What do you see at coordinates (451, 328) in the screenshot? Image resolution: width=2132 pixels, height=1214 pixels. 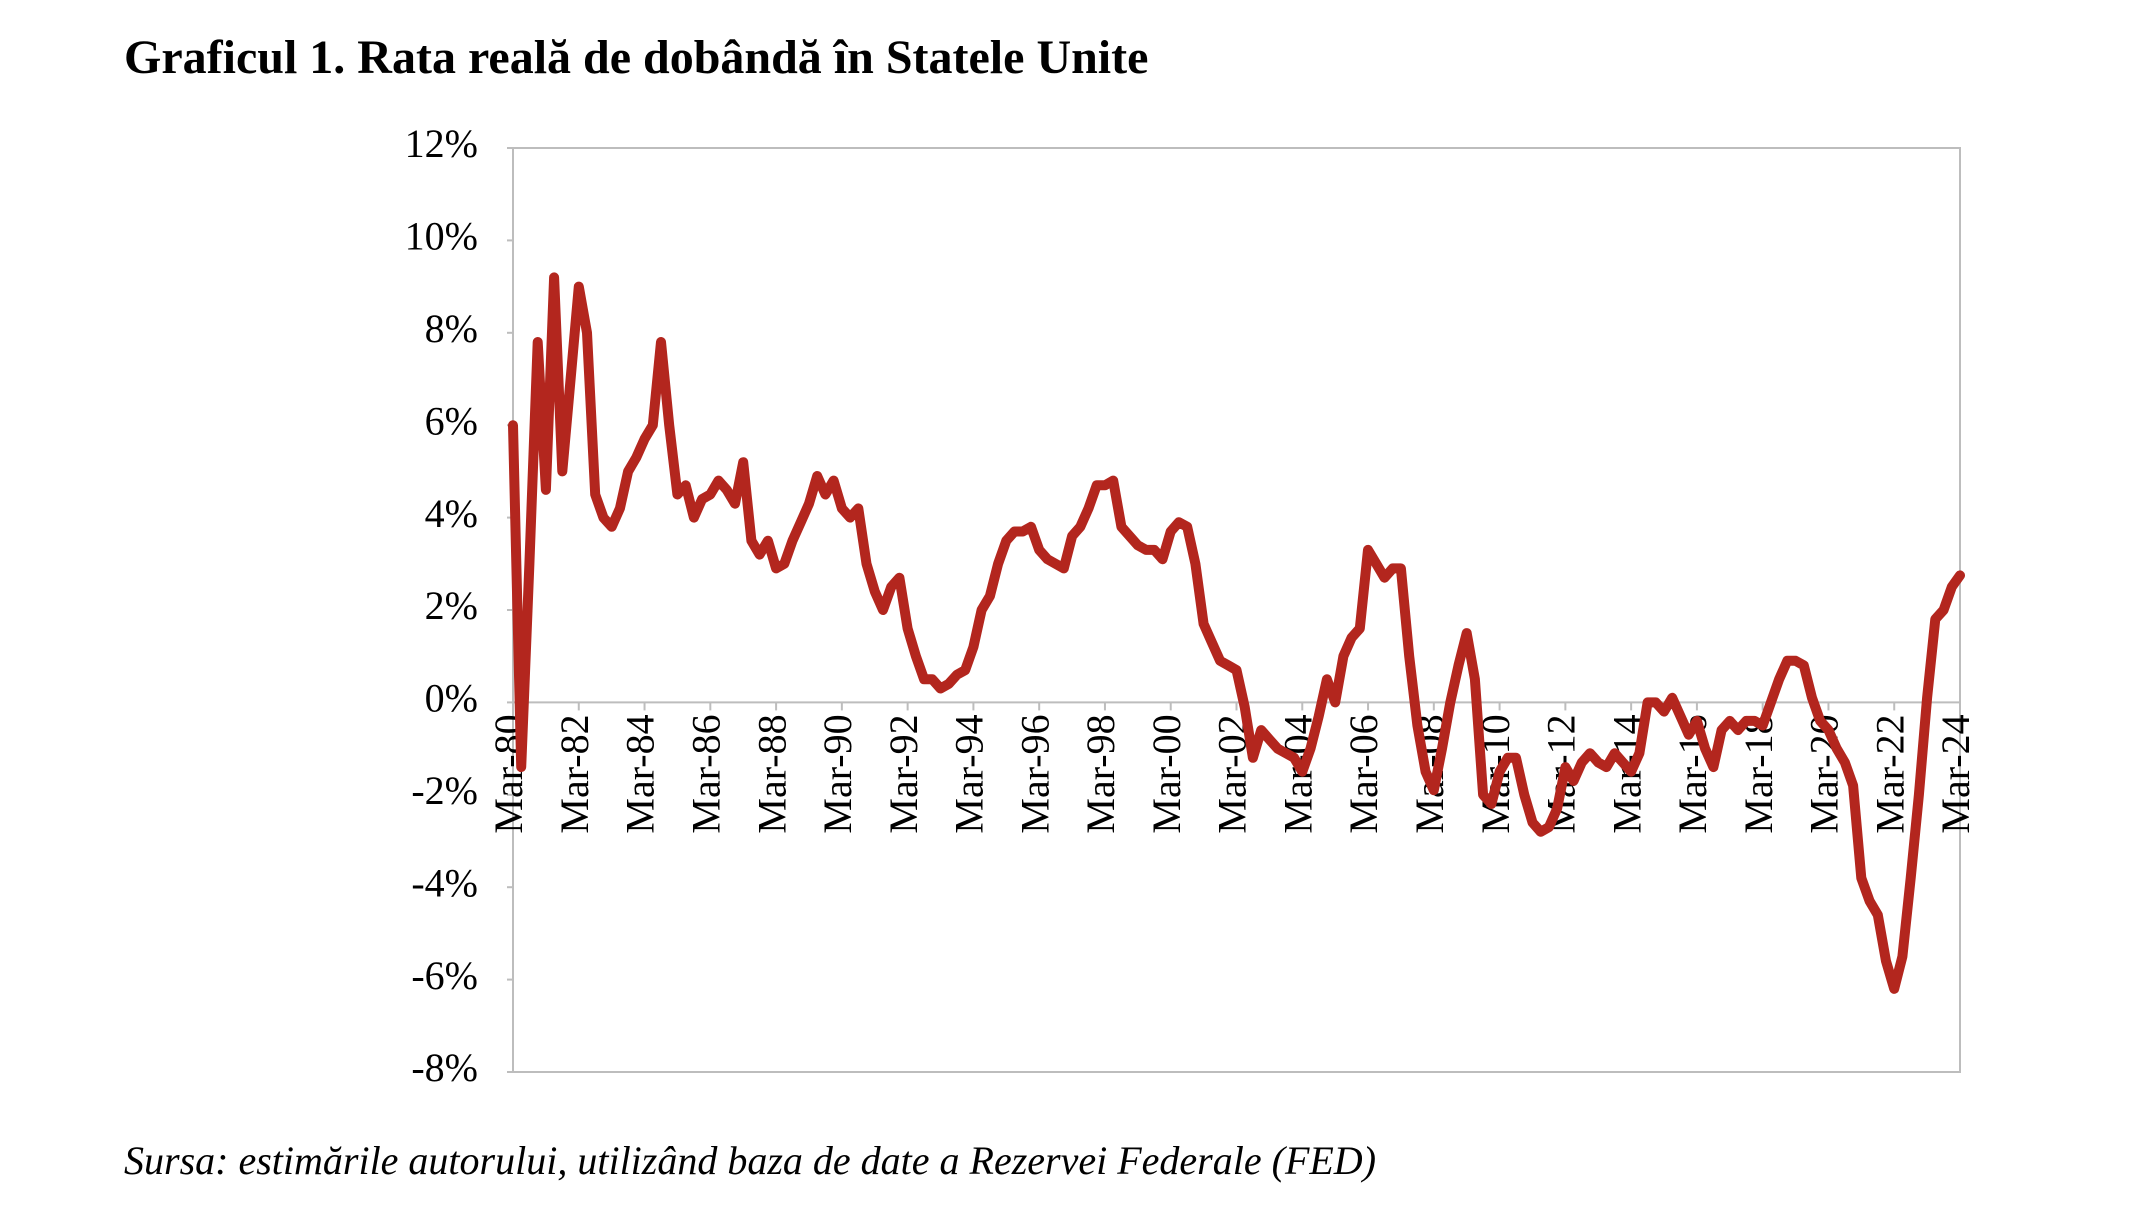 I see `y-tick-label: 8%` at bounding box center [451, 328].